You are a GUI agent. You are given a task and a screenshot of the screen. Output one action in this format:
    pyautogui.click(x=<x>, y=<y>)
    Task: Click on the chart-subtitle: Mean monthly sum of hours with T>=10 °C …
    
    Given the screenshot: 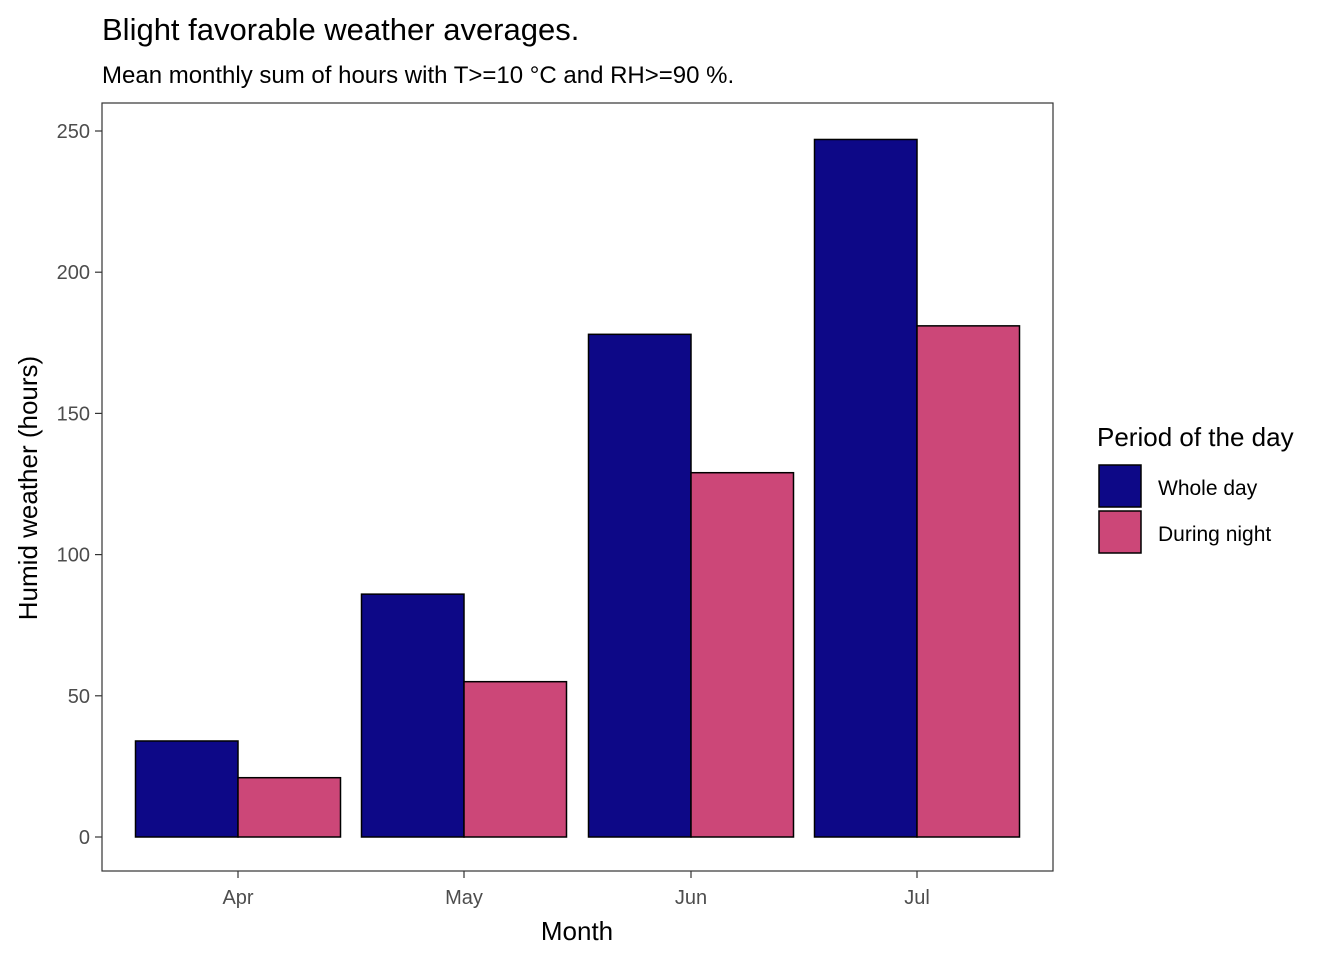 What is the action you would take?
    pyautogui.click(x=418, y=75)
    